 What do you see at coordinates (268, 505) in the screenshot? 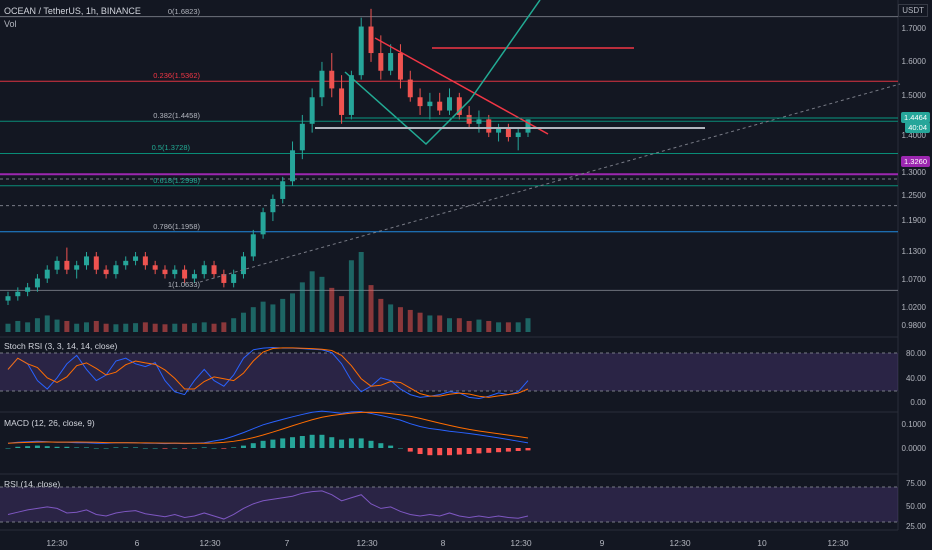
I see `rsi-line` at bounding box center [268, 505].